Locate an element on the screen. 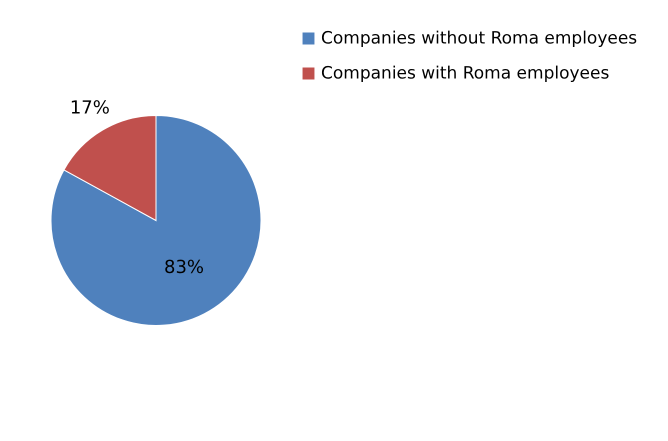  legend-label: Companies without Roma employees is located at coordinates (479, 38).